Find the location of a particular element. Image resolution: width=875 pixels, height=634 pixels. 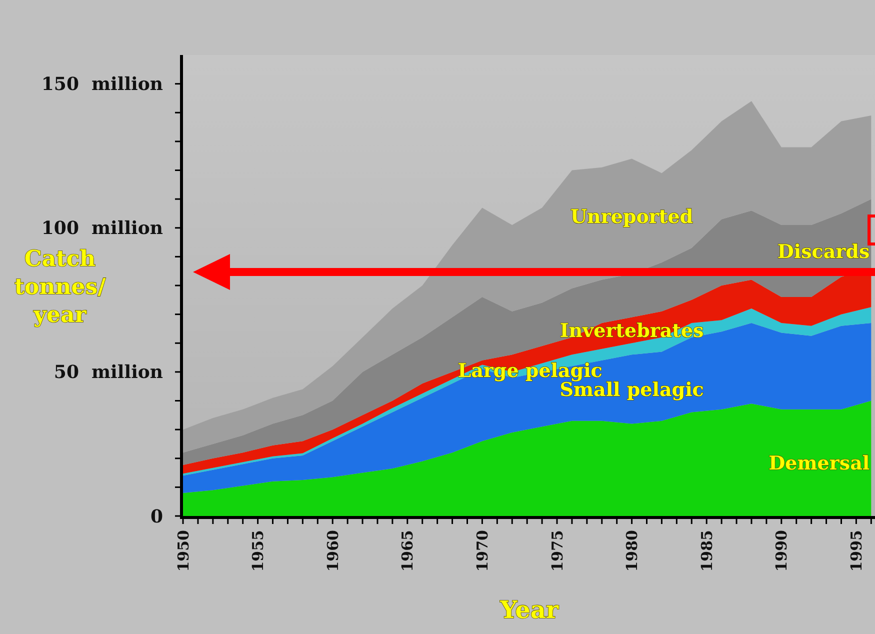

y-tick-label: 150 million is located at coordinates (102, 85).